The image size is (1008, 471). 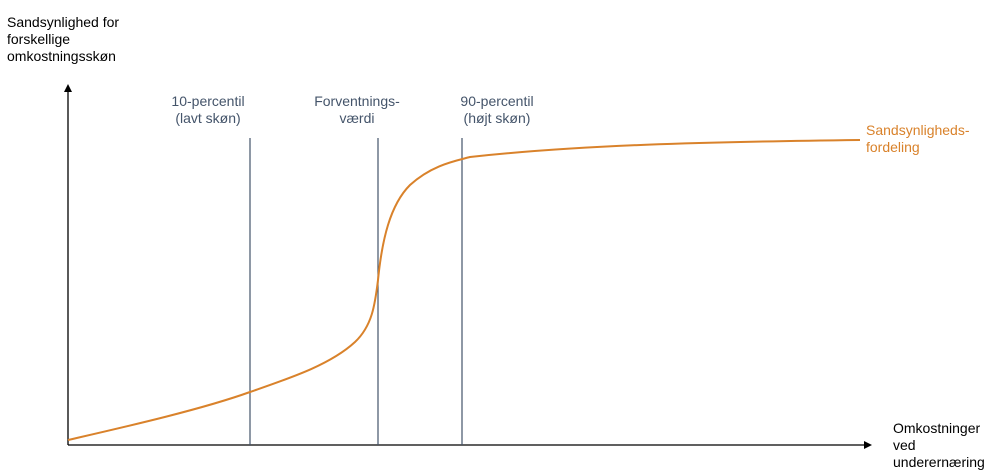 I want to click on expected-value-label: Forventnings- værdi, so click(x=357, y=109).